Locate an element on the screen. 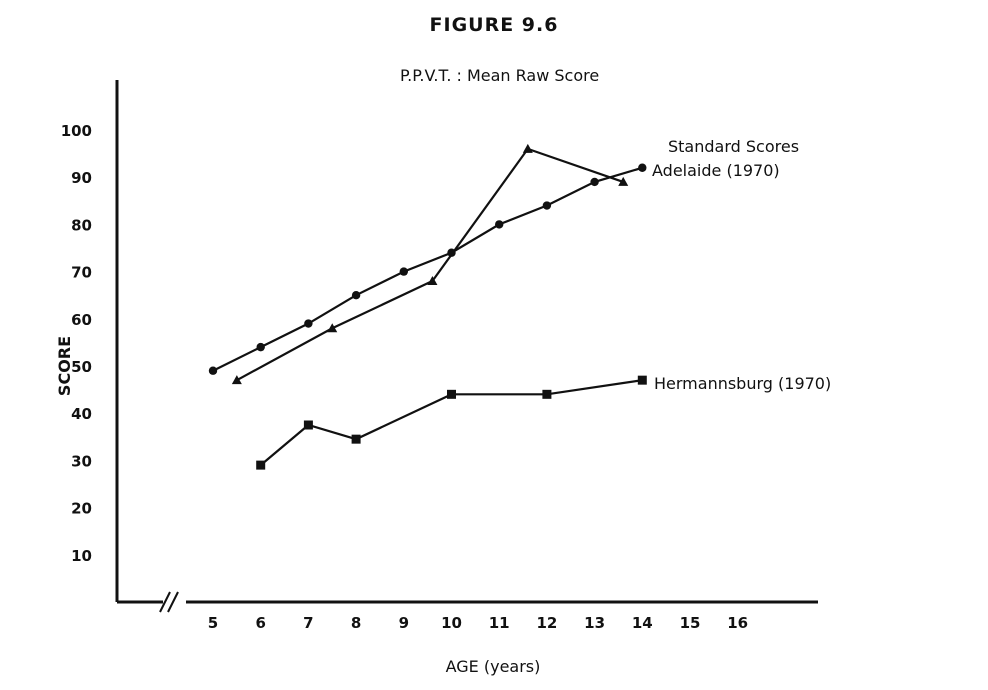 Image resolution: width=988 pixels, height=690 pixels. x-tick-label: 7 is located at coordinates (308, 623).